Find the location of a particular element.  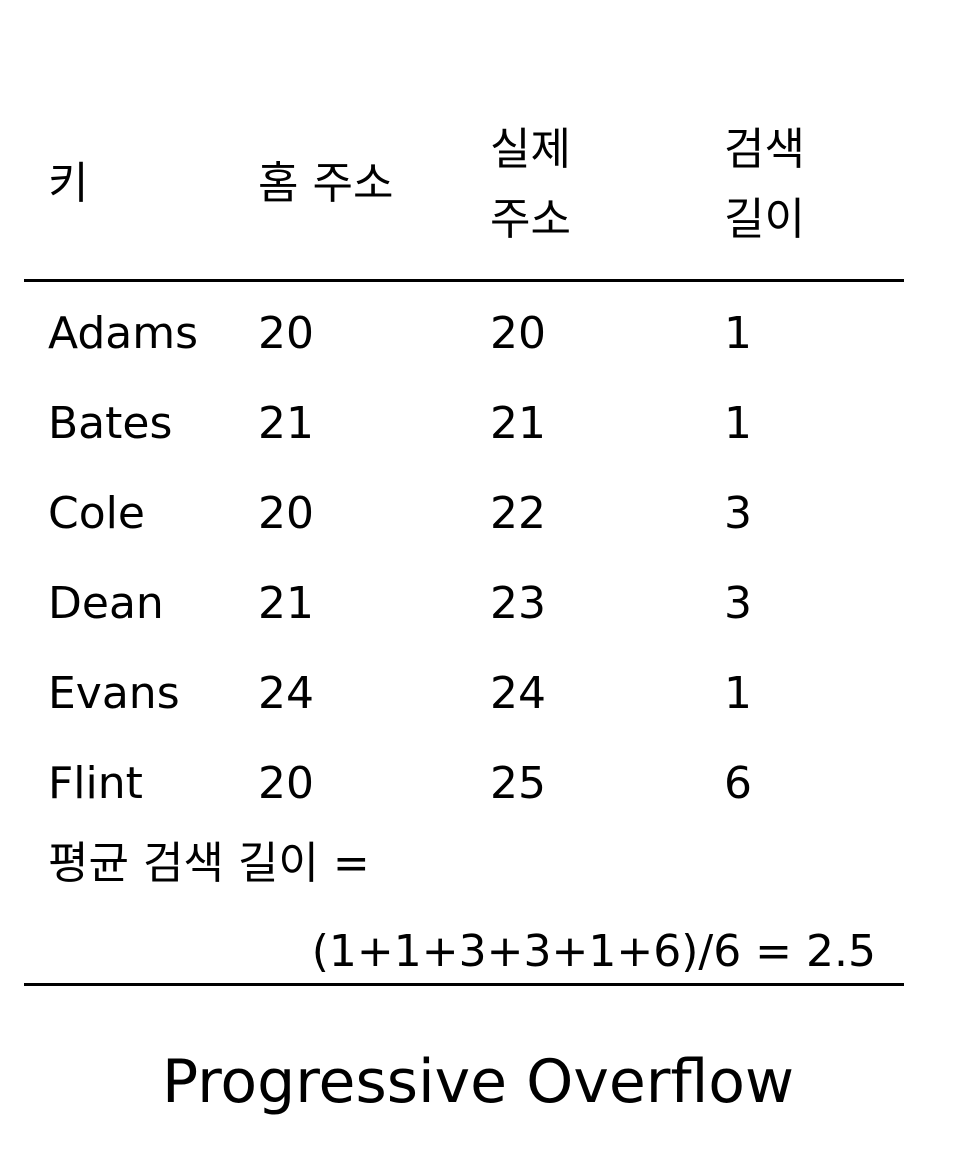

row-key: Dean is located at coordinates (106, 603).